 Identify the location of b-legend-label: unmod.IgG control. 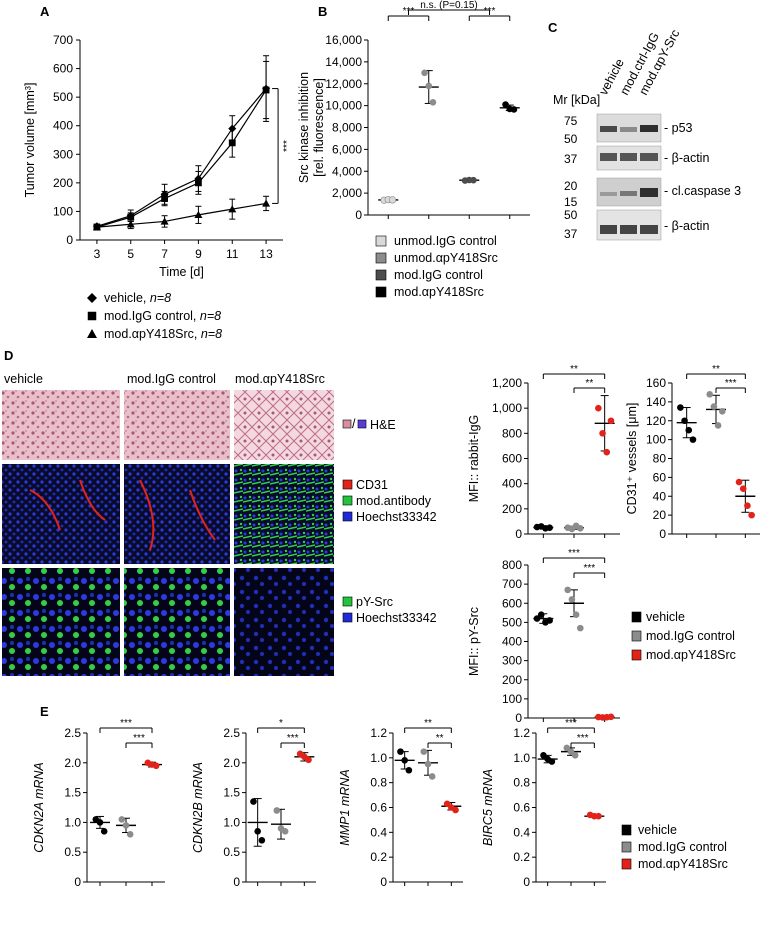
(445, 241).